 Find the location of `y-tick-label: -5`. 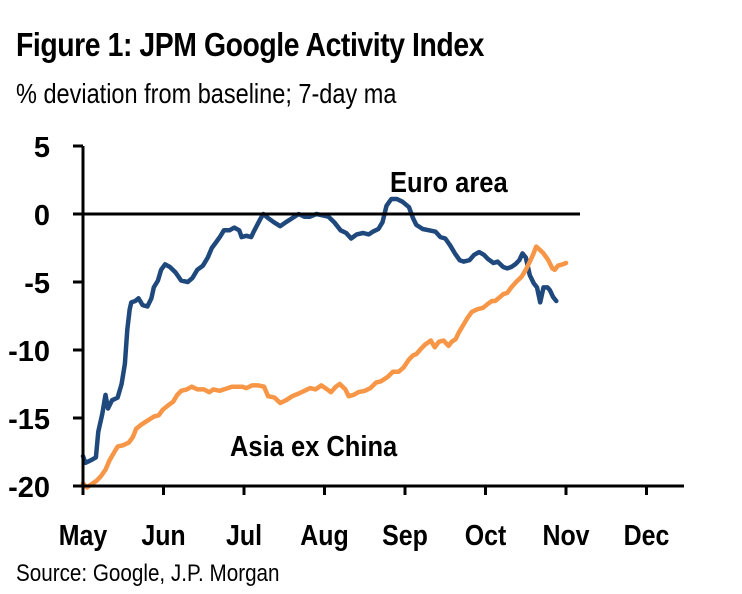

y-tick-label: -5 is located at coordinates (37, 284).